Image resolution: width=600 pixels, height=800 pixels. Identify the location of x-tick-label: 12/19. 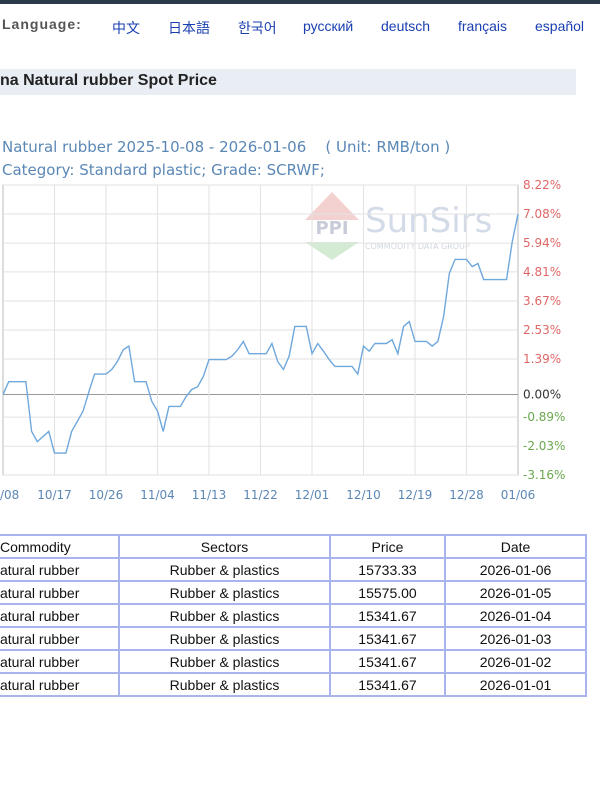
(415, 495).